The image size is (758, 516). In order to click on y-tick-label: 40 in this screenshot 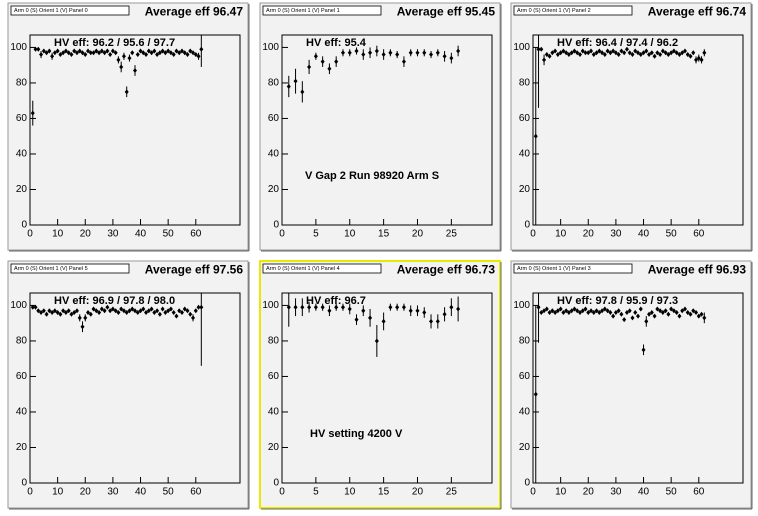, I will do `click(525, 412)`.